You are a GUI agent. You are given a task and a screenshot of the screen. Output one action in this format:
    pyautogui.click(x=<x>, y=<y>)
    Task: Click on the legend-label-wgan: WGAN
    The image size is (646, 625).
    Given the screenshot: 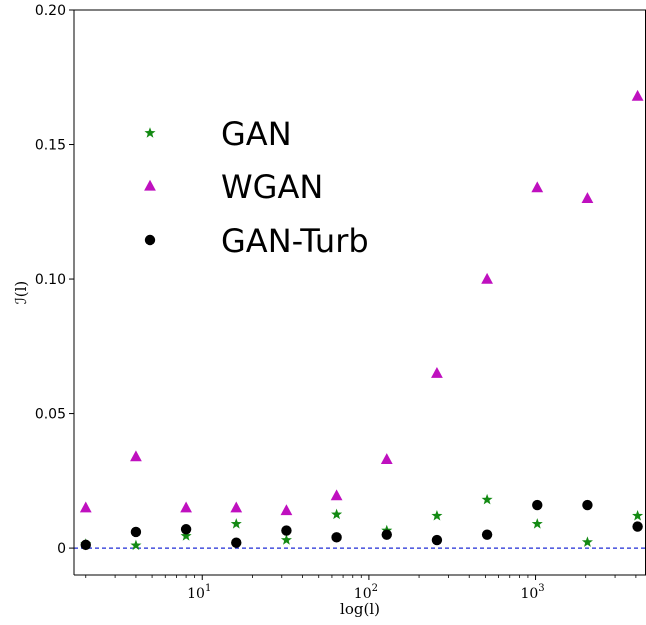 What is the action you would take?
    pyautogui.click(x=272, y=187)
    